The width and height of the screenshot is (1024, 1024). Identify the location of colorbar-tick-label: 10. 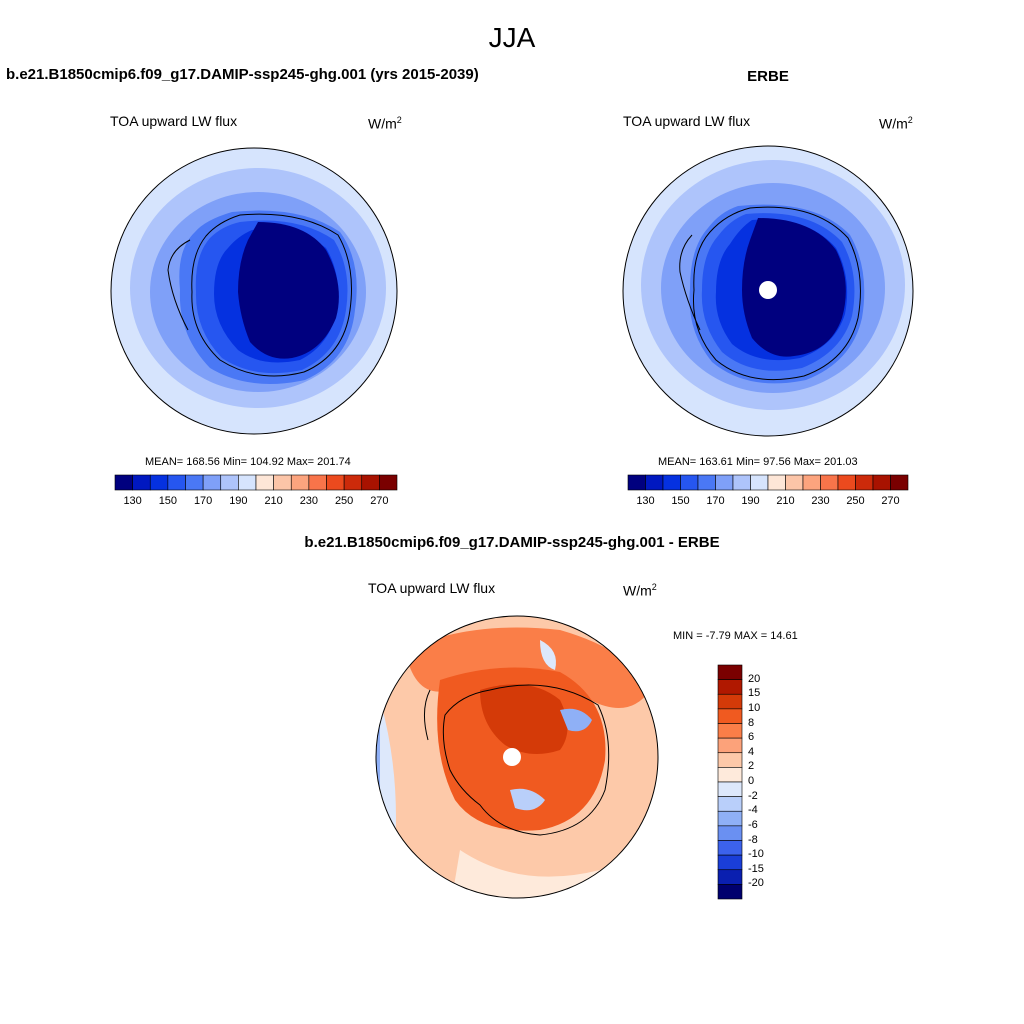
(754, 707).